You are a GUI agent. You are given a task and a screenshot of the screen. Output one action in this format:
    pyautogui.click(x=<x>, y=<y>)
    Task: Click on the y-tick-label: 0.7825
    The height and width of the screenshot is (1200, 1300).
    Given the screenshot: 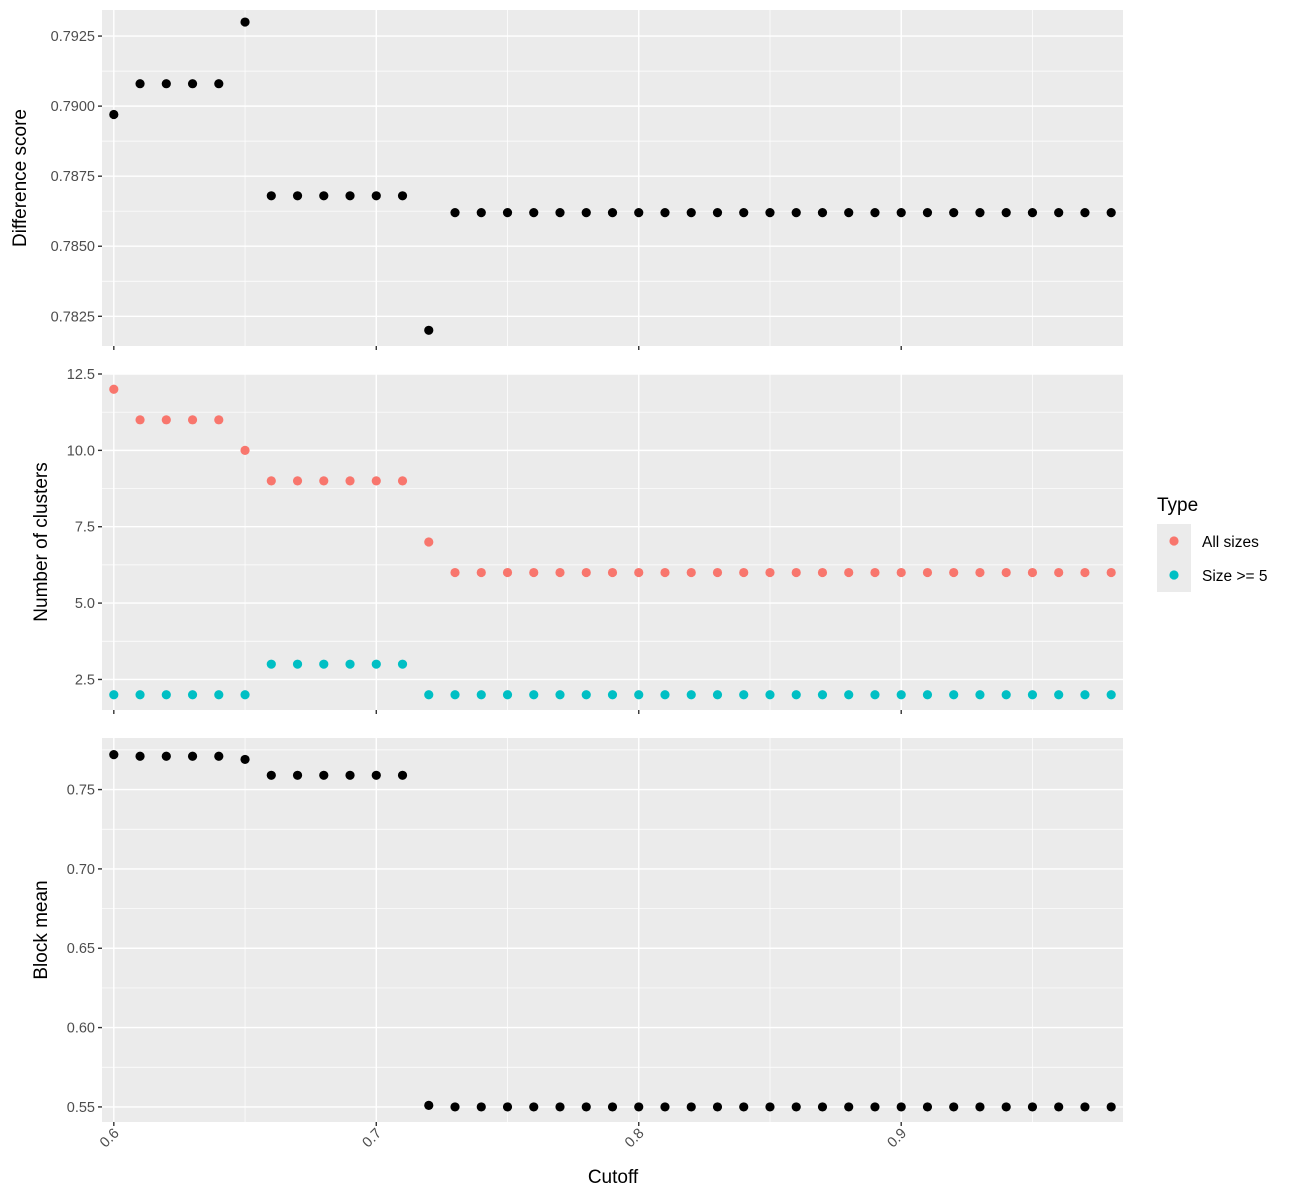 What is the action you would take?
    pyautogui.click(x=73, y=317)
    